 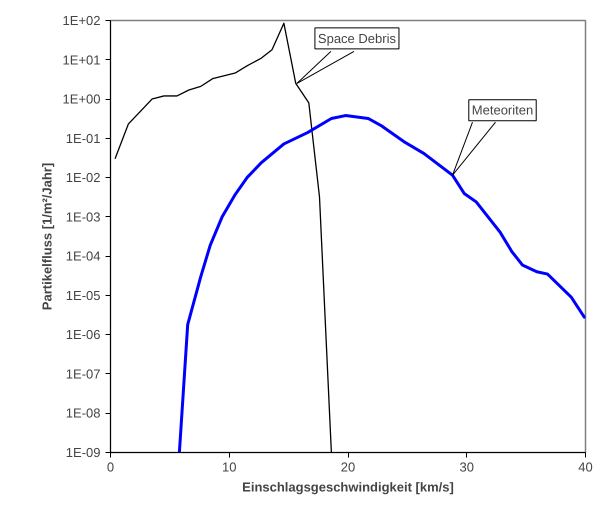 What do you see at coordinates (81, 20) in the screenshot?
I see `y-tick-label: 1E+02` at bounding box center [81, 20].